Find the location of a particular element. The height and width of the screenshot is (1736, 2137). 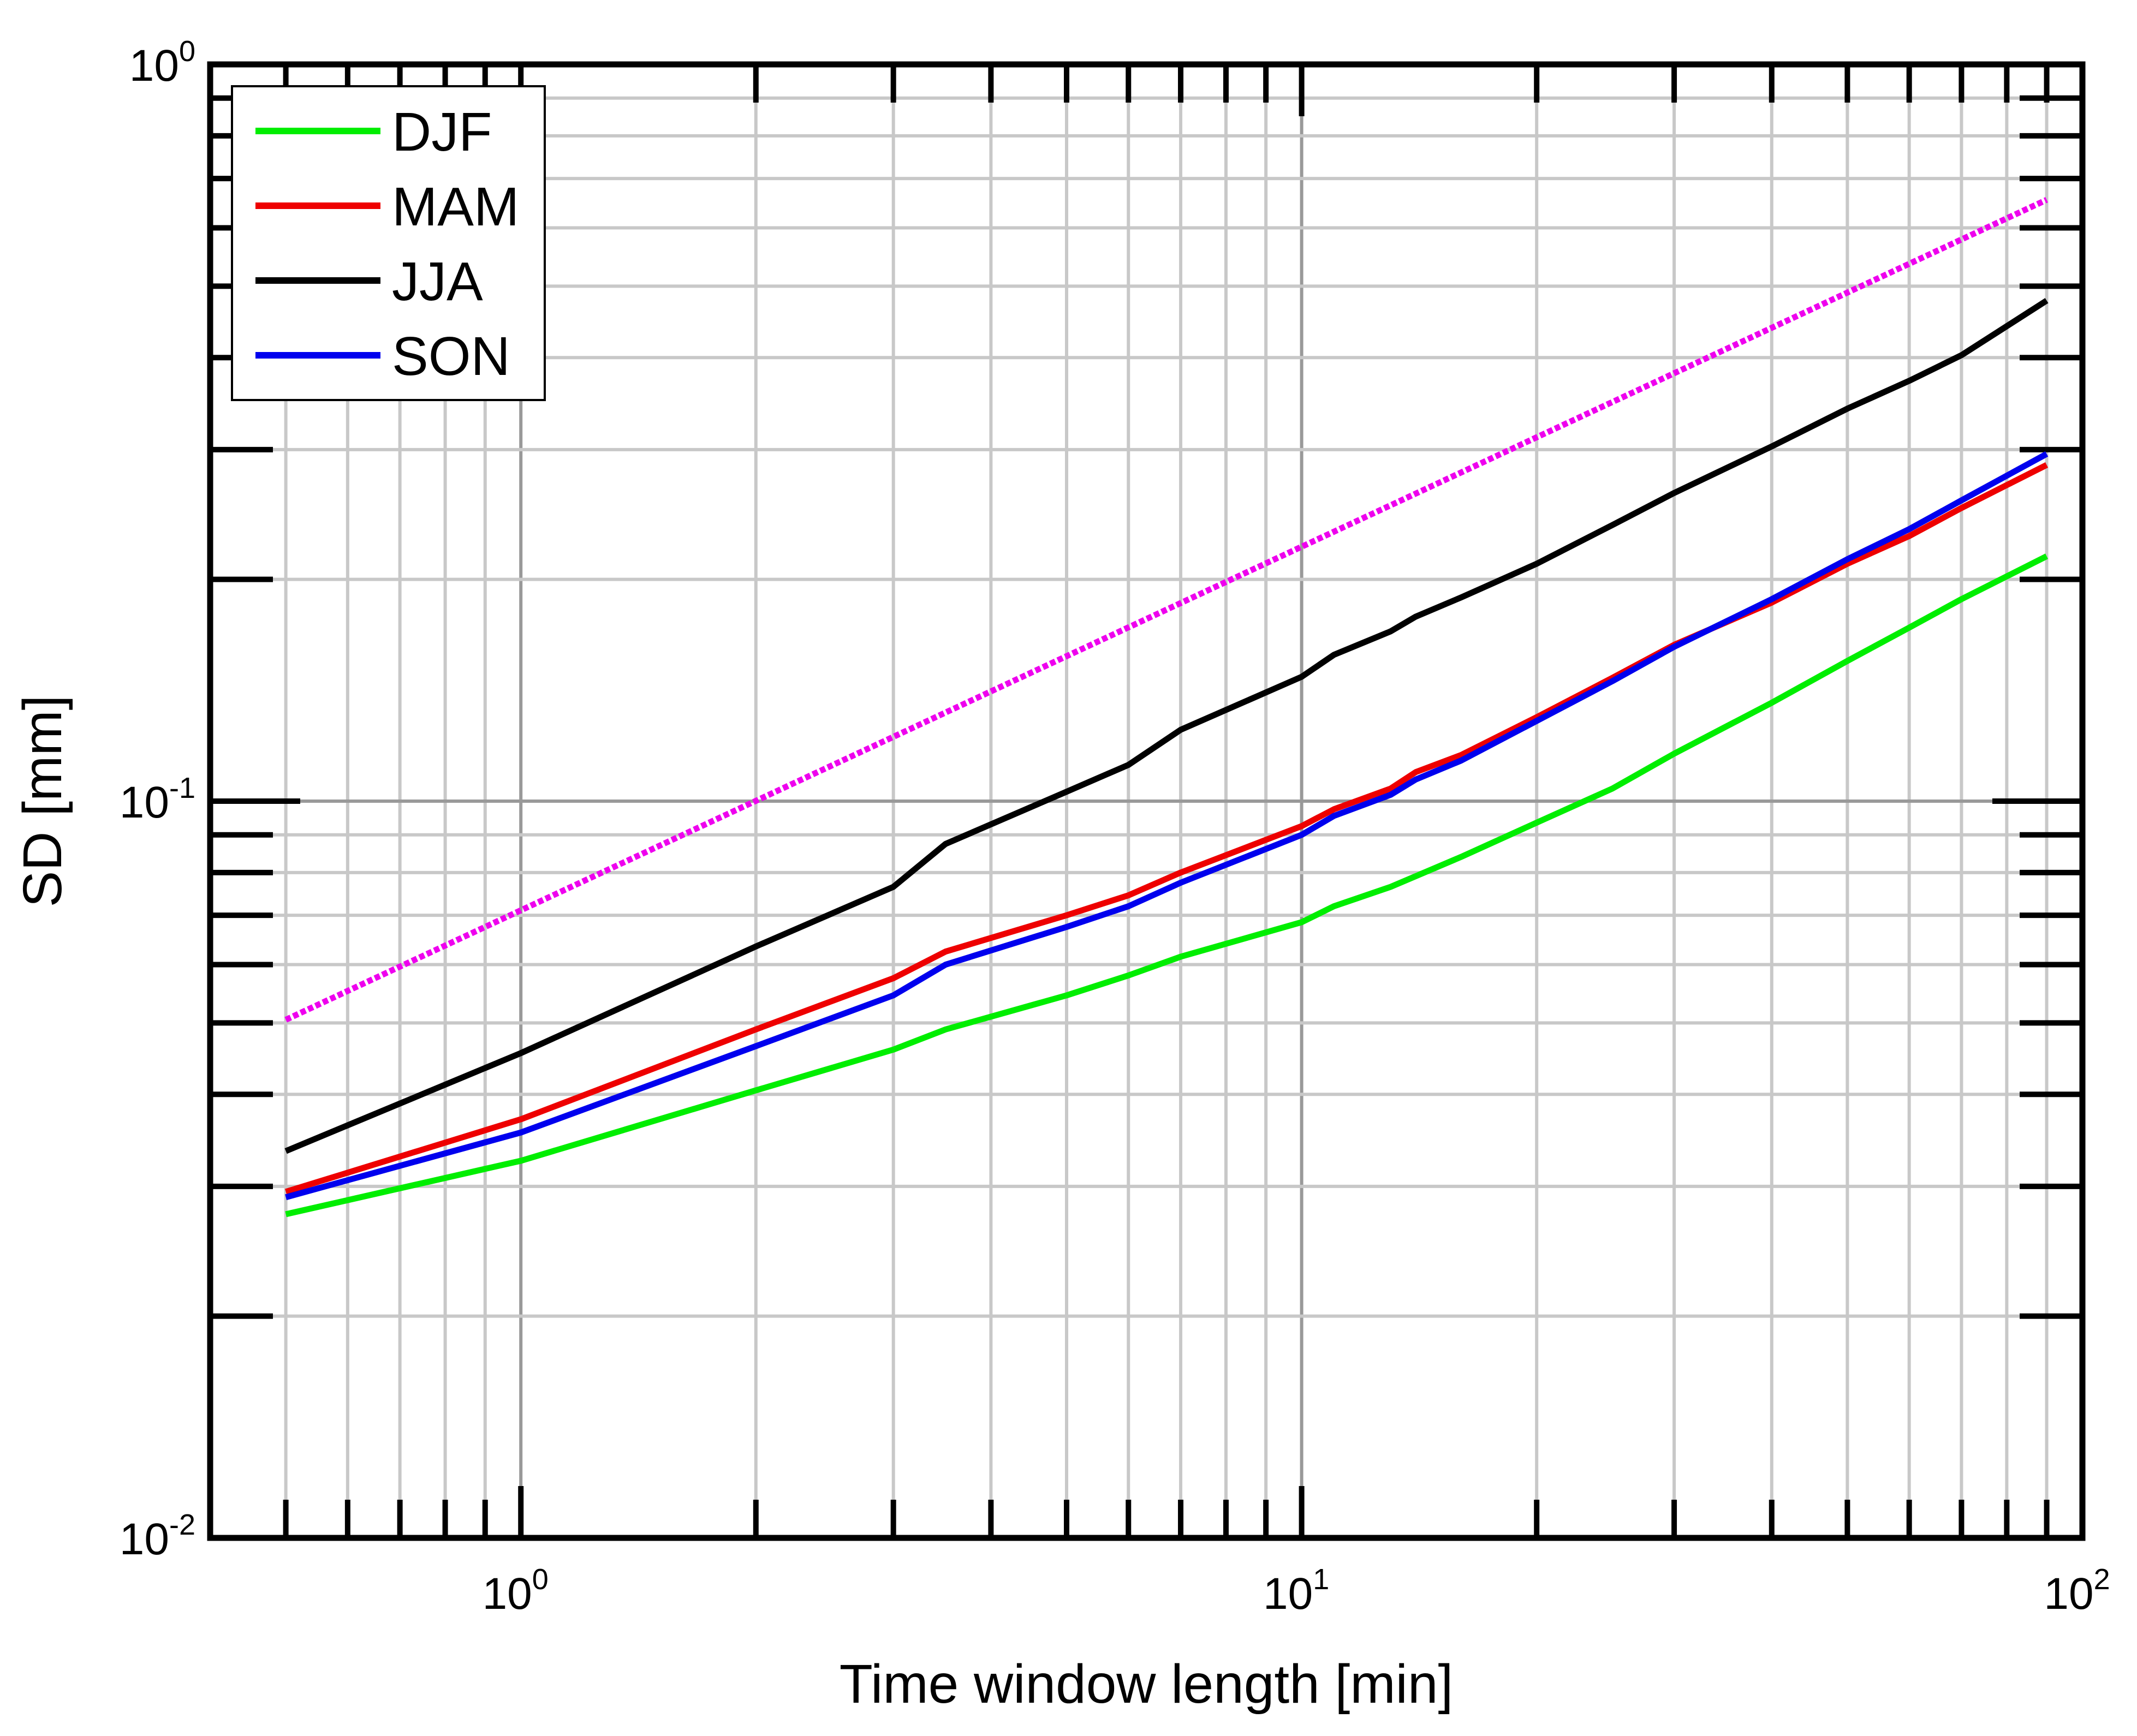

y-tick-label: 10⁻¹ is located at coordinates (157, 799).